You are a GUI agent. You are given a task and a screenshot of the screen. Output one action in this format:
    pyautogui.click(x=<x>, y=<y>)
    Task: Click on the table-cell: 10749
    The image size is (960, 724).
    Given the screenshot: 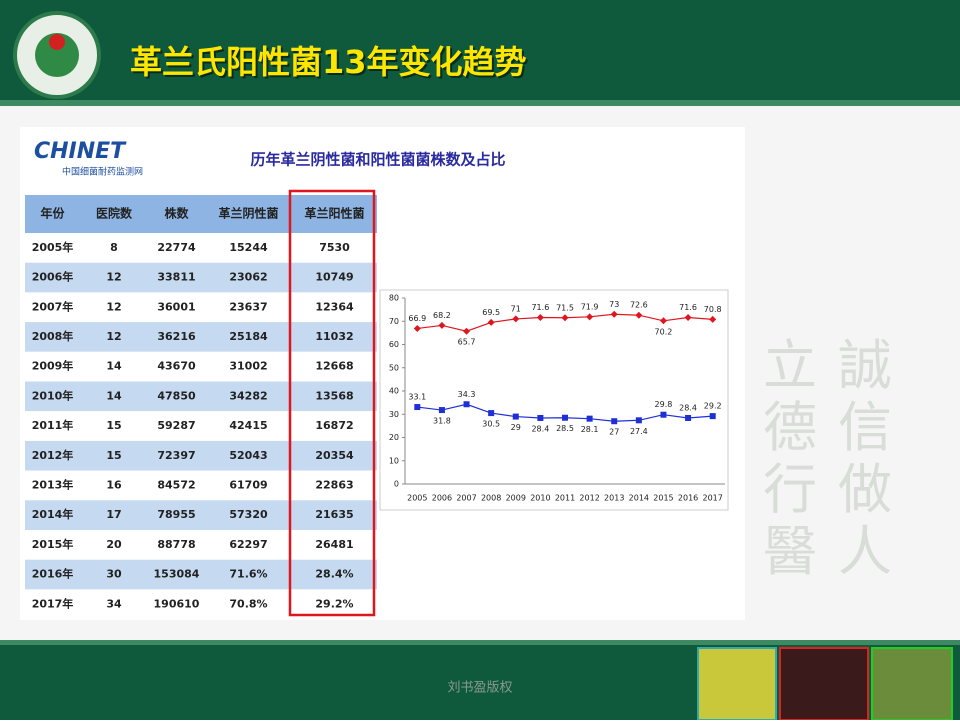 What is the action you would take?
    pyautogui.click(x=334, y=277)
    